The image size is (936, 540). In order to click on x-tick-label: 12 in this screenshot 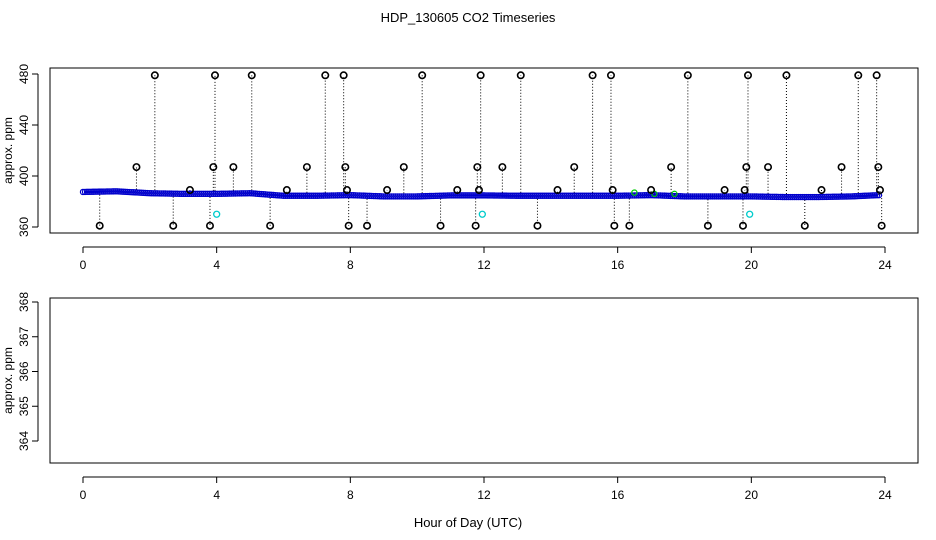, I will do `click(484, 495)`.